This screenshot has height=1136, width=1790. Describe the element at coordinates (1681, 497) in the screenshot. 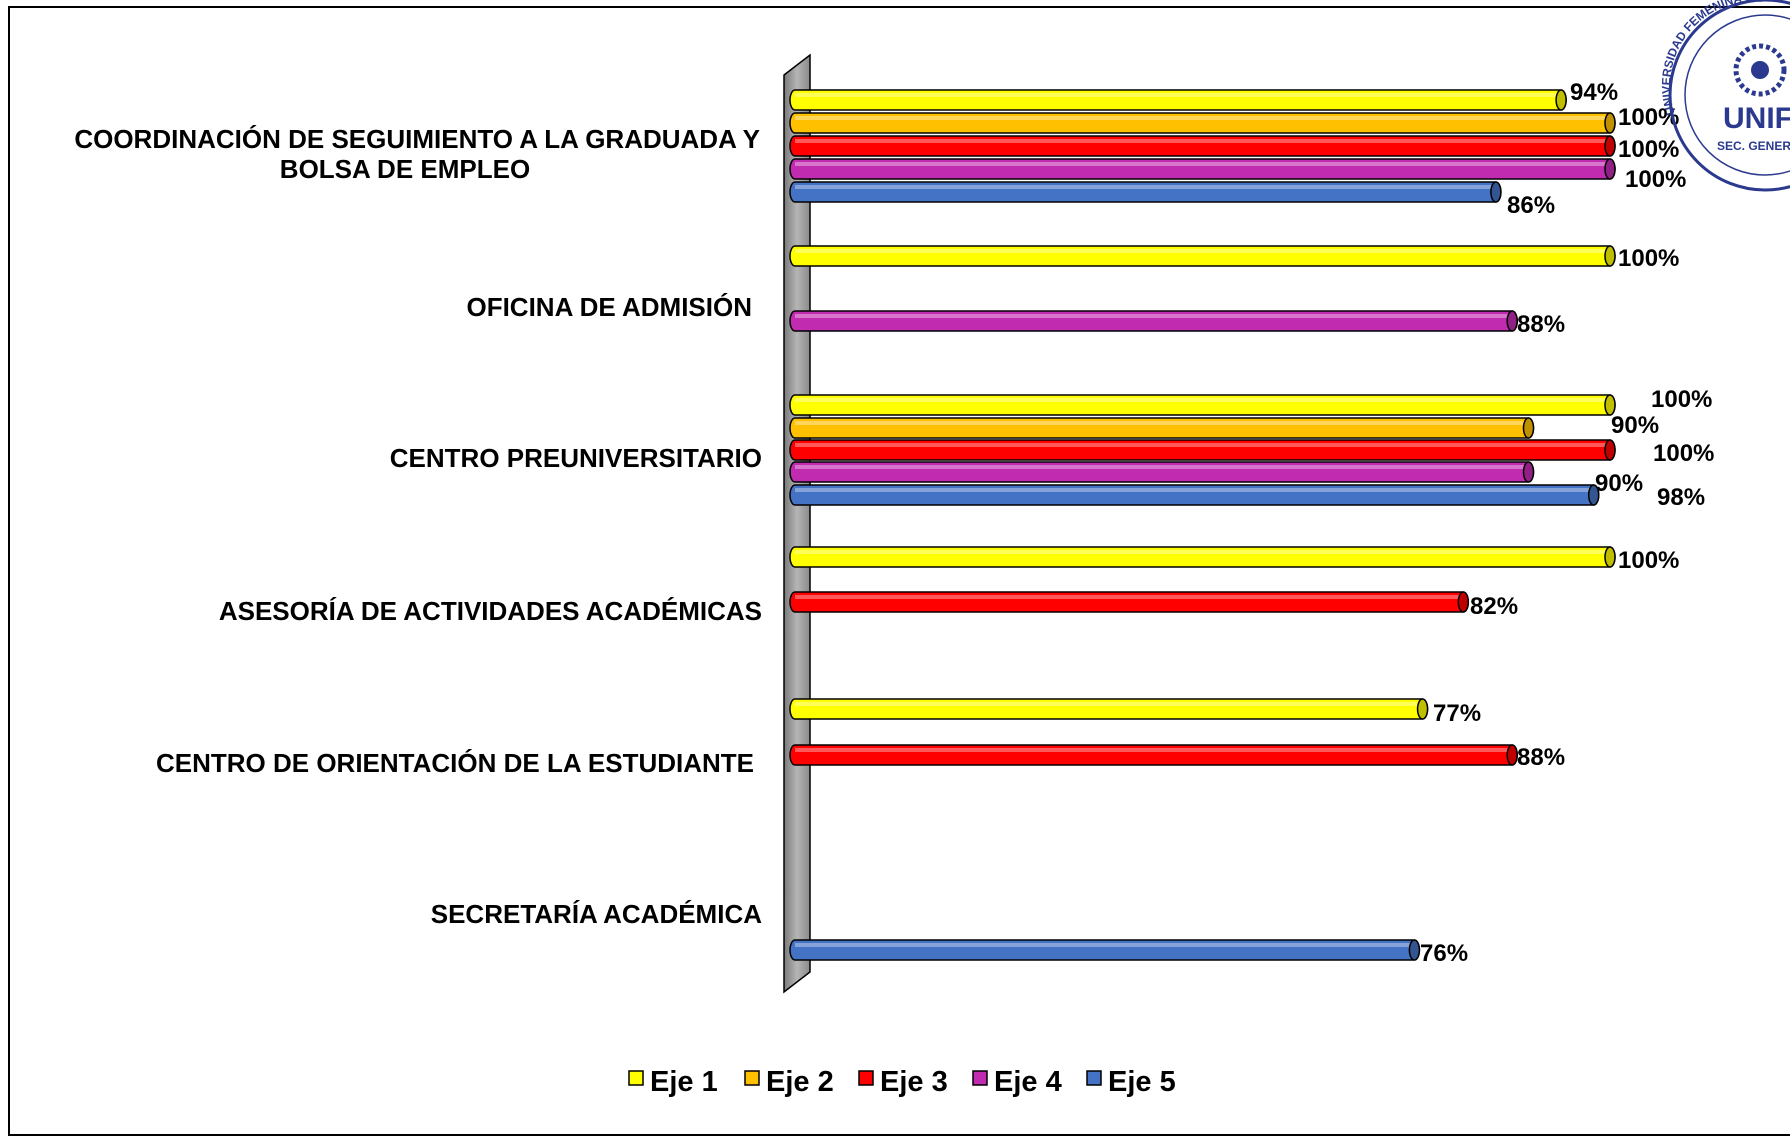

I see `data-label: 98%` at that location.